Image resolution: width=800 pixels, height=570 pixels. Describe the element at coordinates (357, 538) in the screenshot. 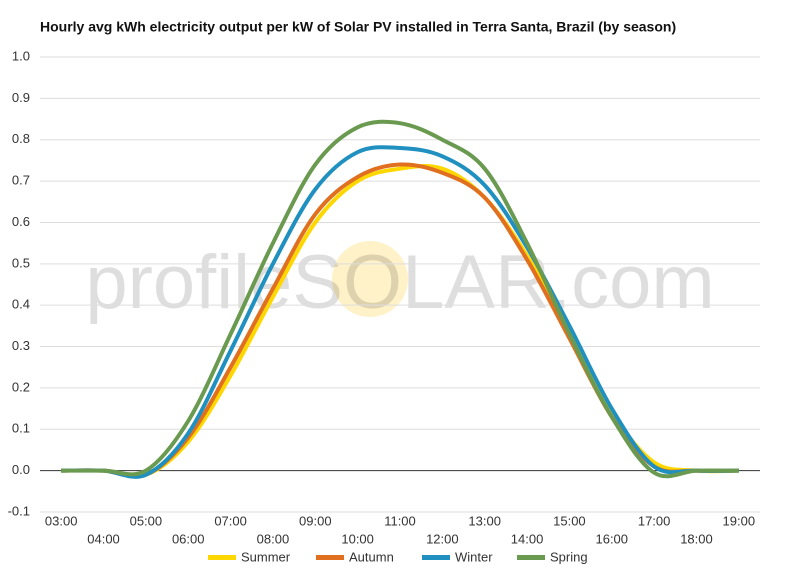

I see `x-tick-label: 10:00` at that location.